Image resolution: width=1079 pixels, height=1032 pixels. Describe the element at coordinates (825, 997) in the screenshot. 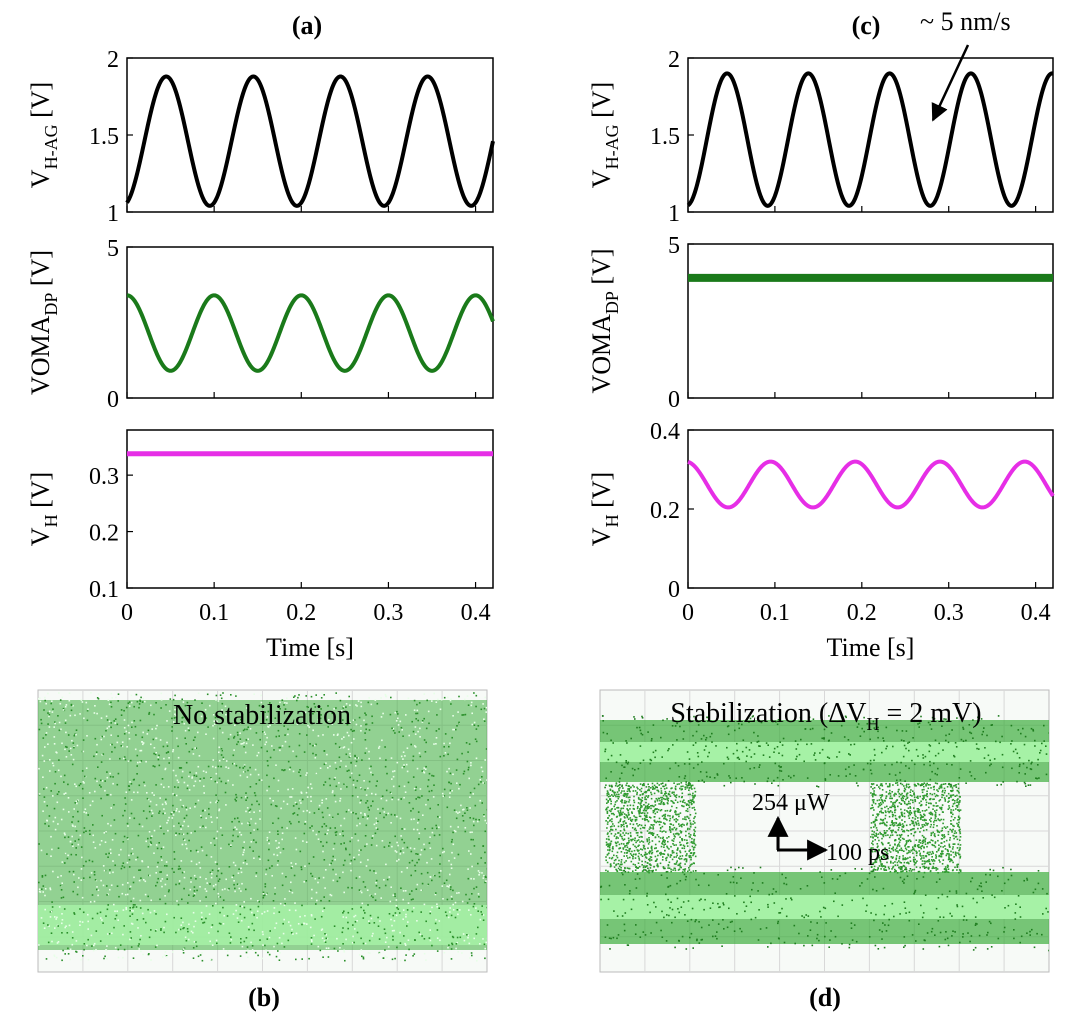

I see `panel-label-d: (d)` at that location.